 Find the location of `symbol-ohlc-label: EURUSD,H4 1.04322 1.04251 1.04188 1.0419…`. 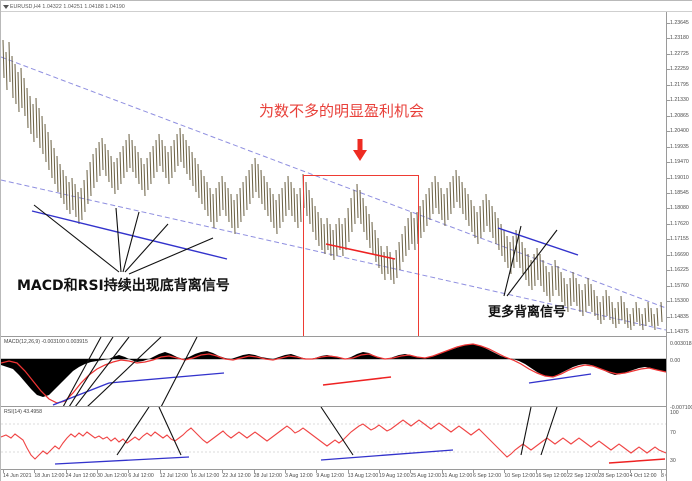

symbol-ohlc-label: EURUSD,H4 1.04322 1.04251 1.04188 1.0419… is located at coordinates (67, 6).